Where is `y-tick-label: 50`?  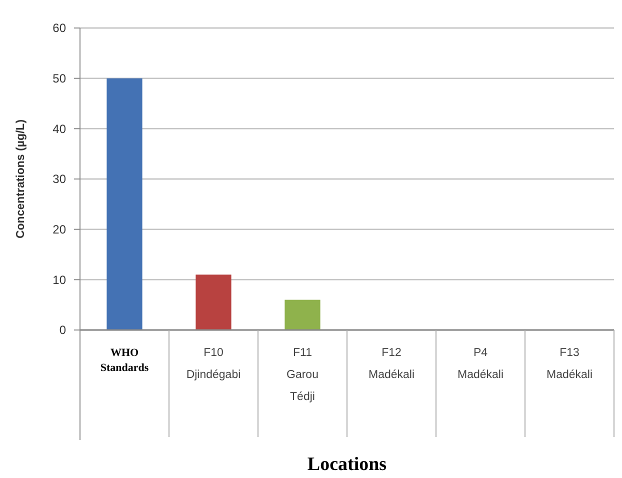
y-tick-label: 50 is located at coordinates (59, 79).